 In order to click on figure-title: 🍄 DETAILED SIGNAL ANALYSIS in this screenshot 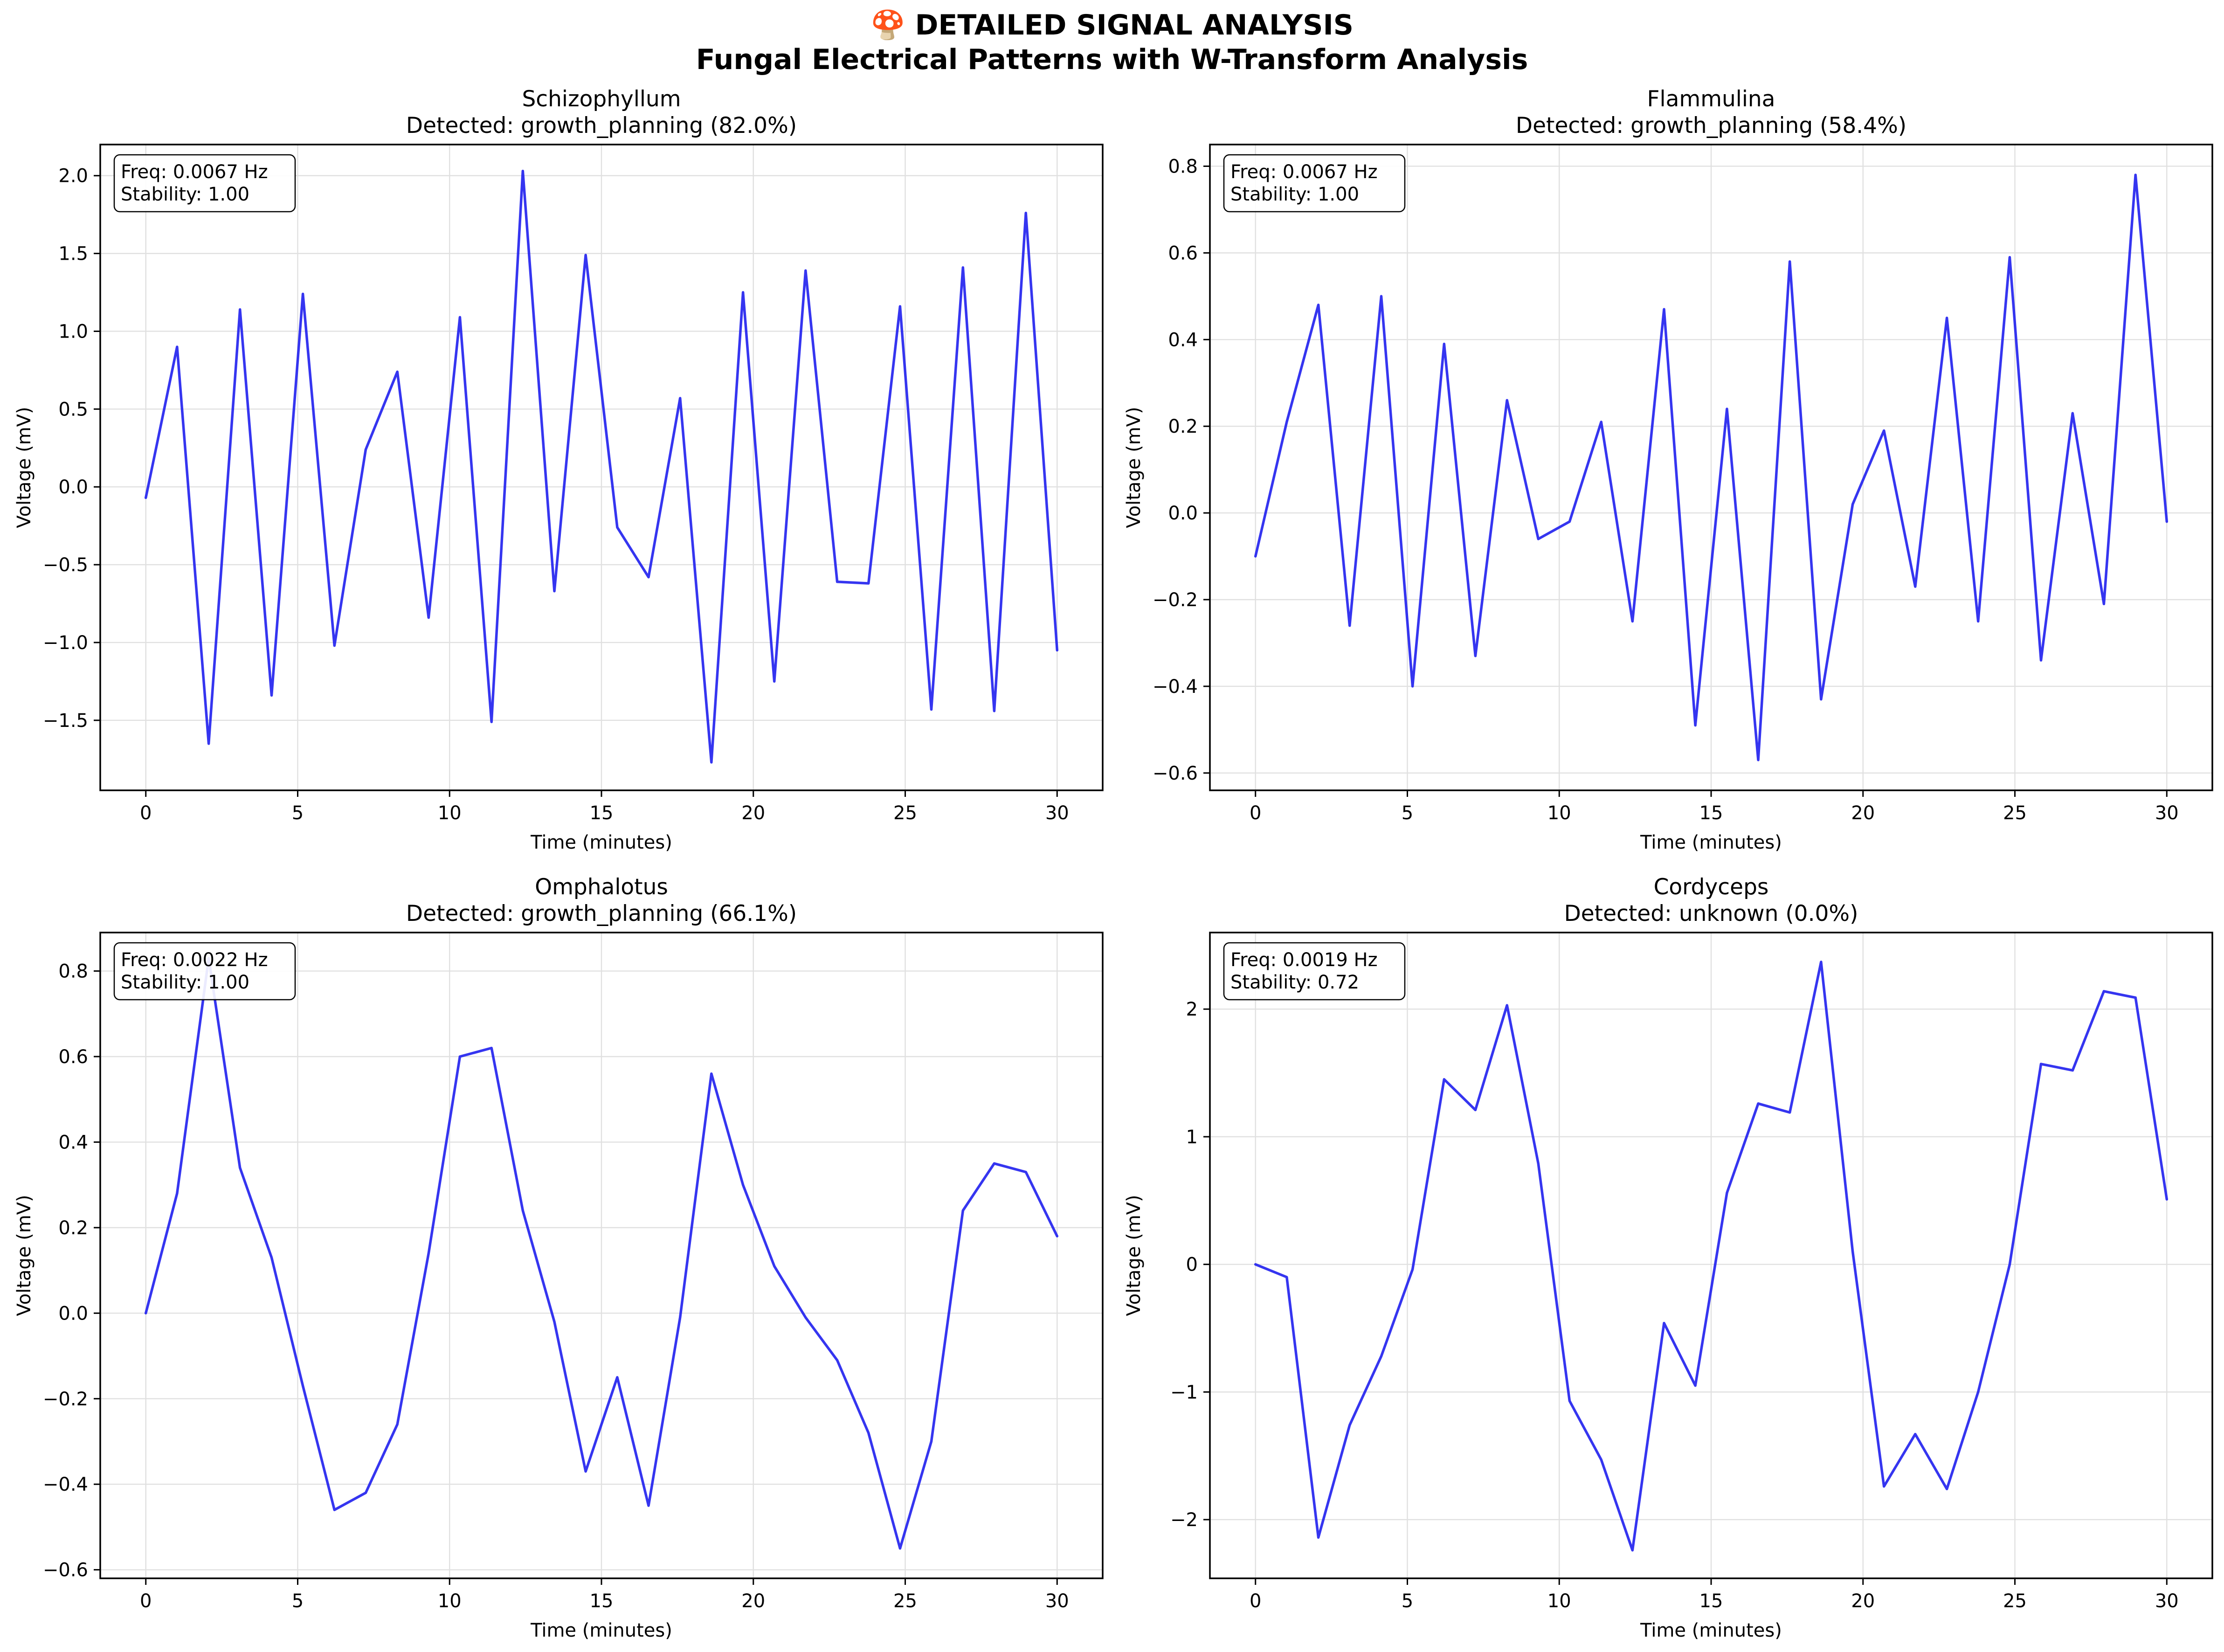, I will do `click(1112, 25)`.